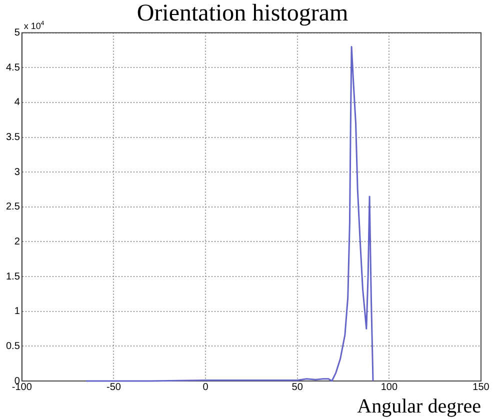 The width and height of the screenshot is (503, 419). What do you see at coordinates (13, 138) in the screenshot?
I see `y-tick-label: 3.5` at bounding box center [13, 138].